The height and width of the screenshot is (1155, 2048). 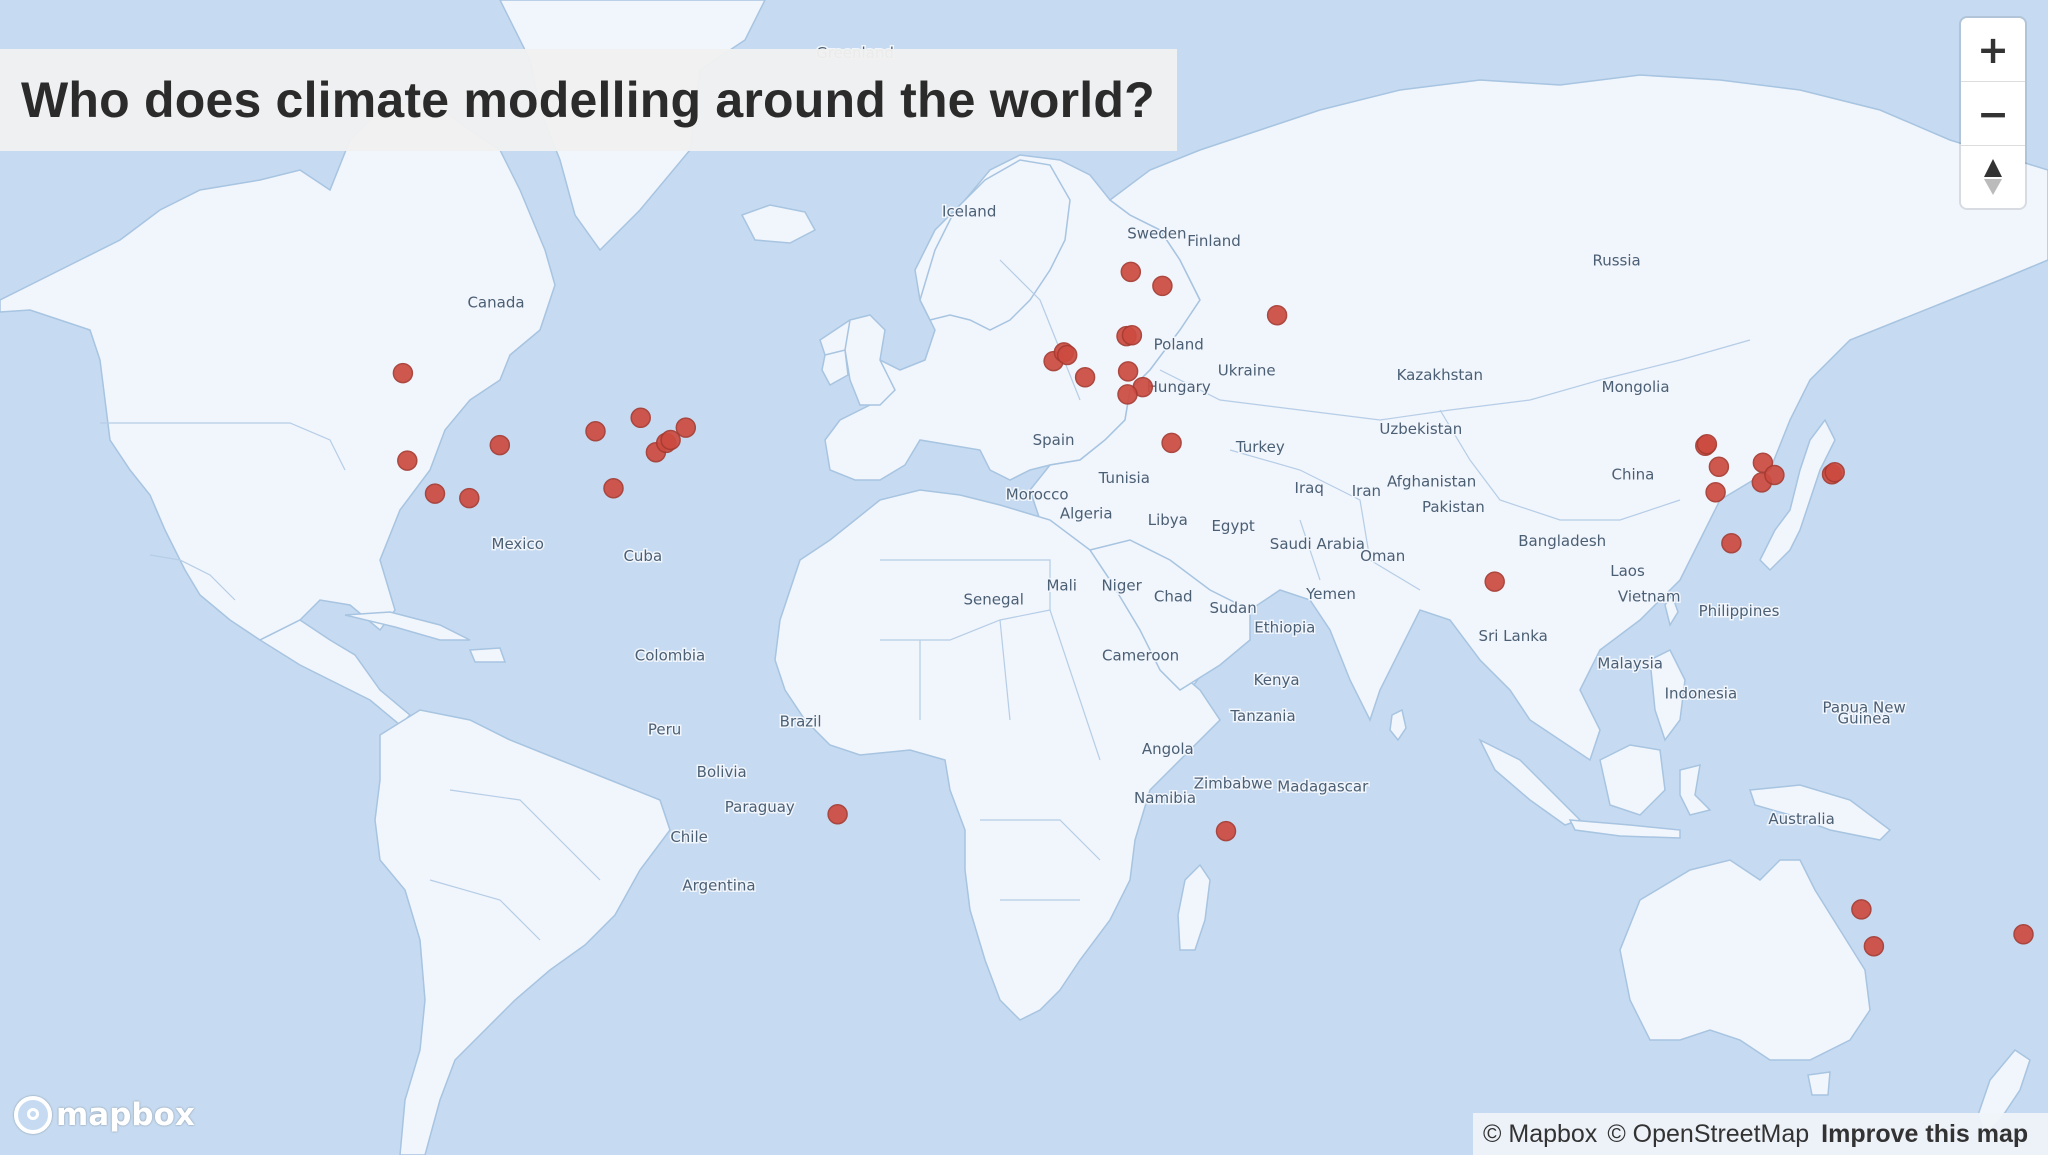 What do you see at coordinates (994, 600) in the screenshot?
I see `place-label-senegal: Senegal` at bounding box center [994, 600].